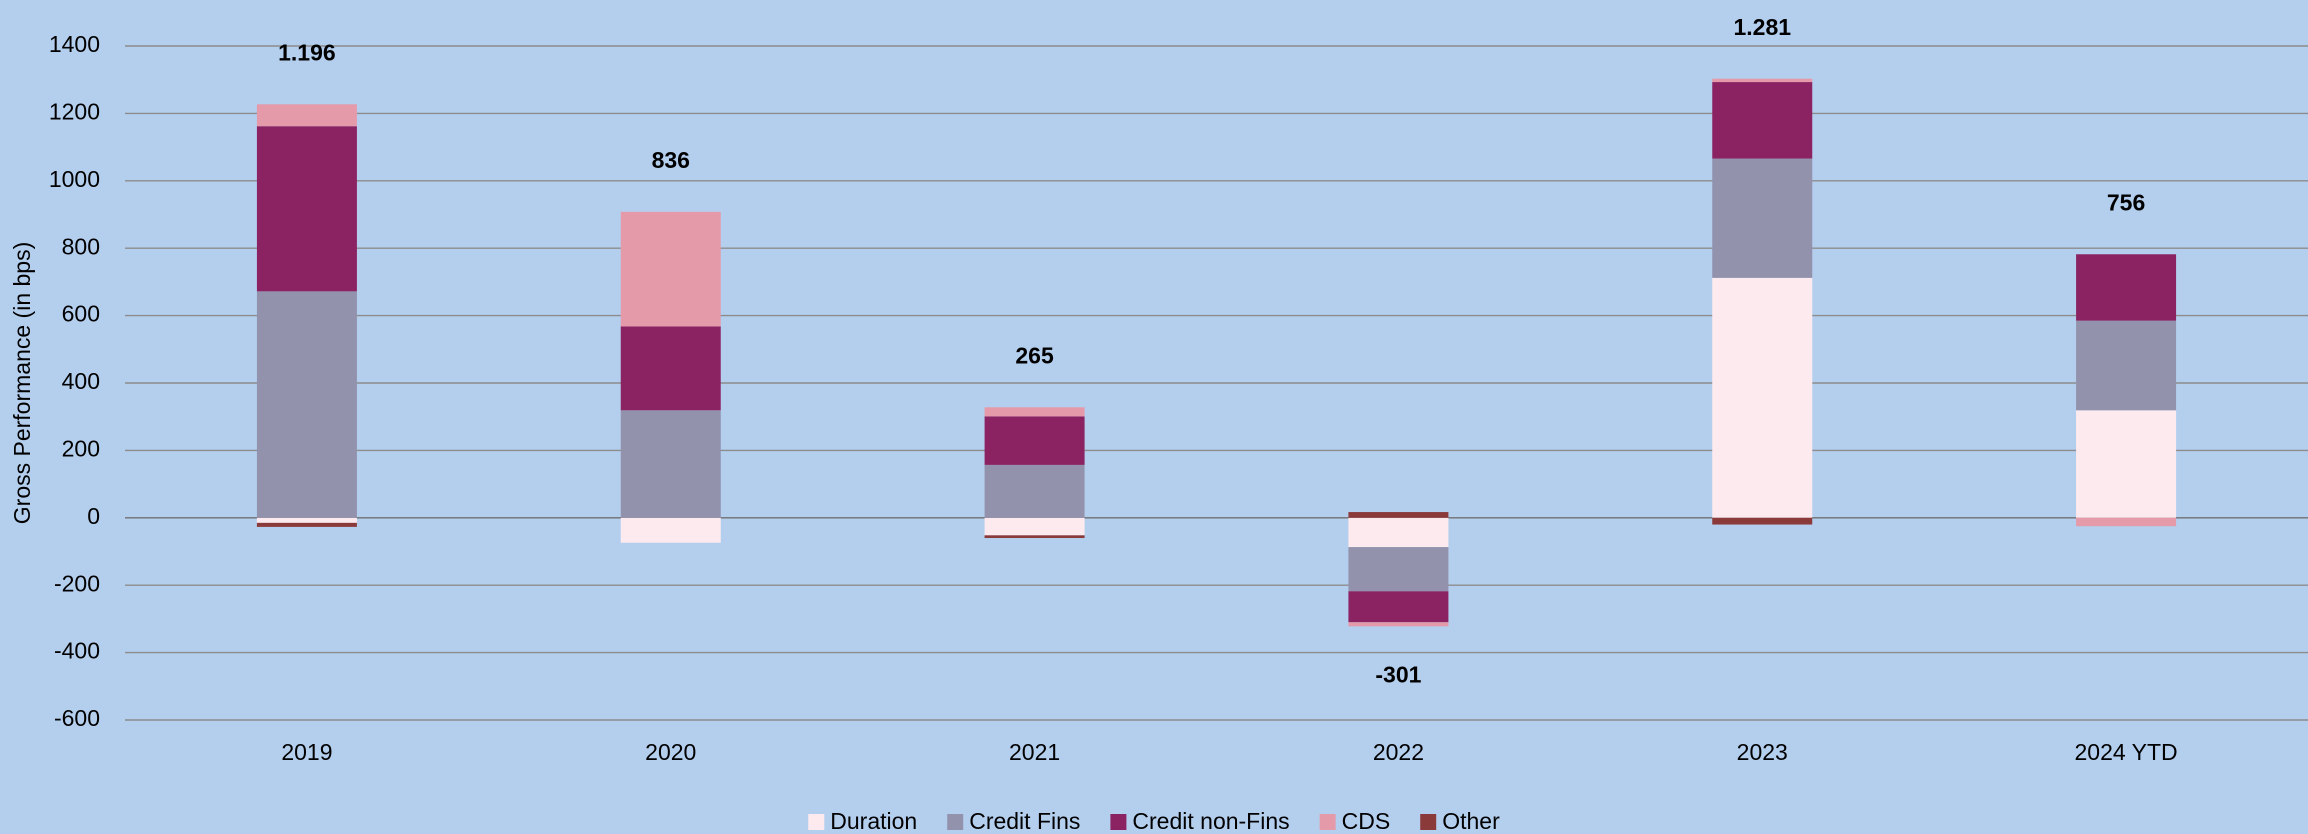 The image size is (2308, 834). What do you see at coordinates (307, 52) in the screenshot?
I see `total-label: 1.196` at bounding box center [307, 52].